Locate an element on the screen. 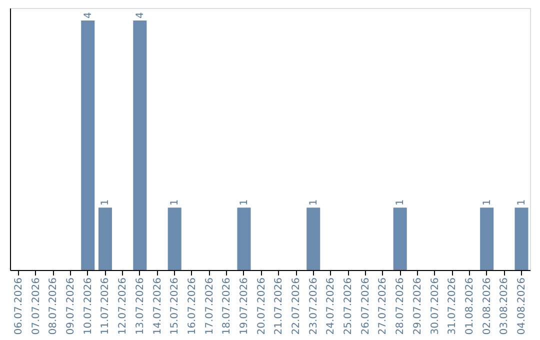 Image resolution: width=540 pixels, height=340 pixels. x-tick-label: 19.07.2026 is located at coordinates (244, 306).